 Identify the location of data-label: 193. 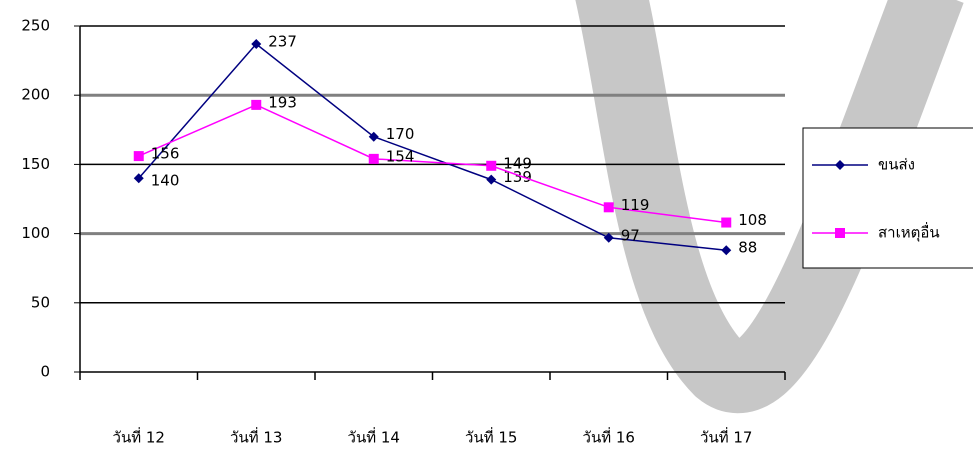
(282, 102).